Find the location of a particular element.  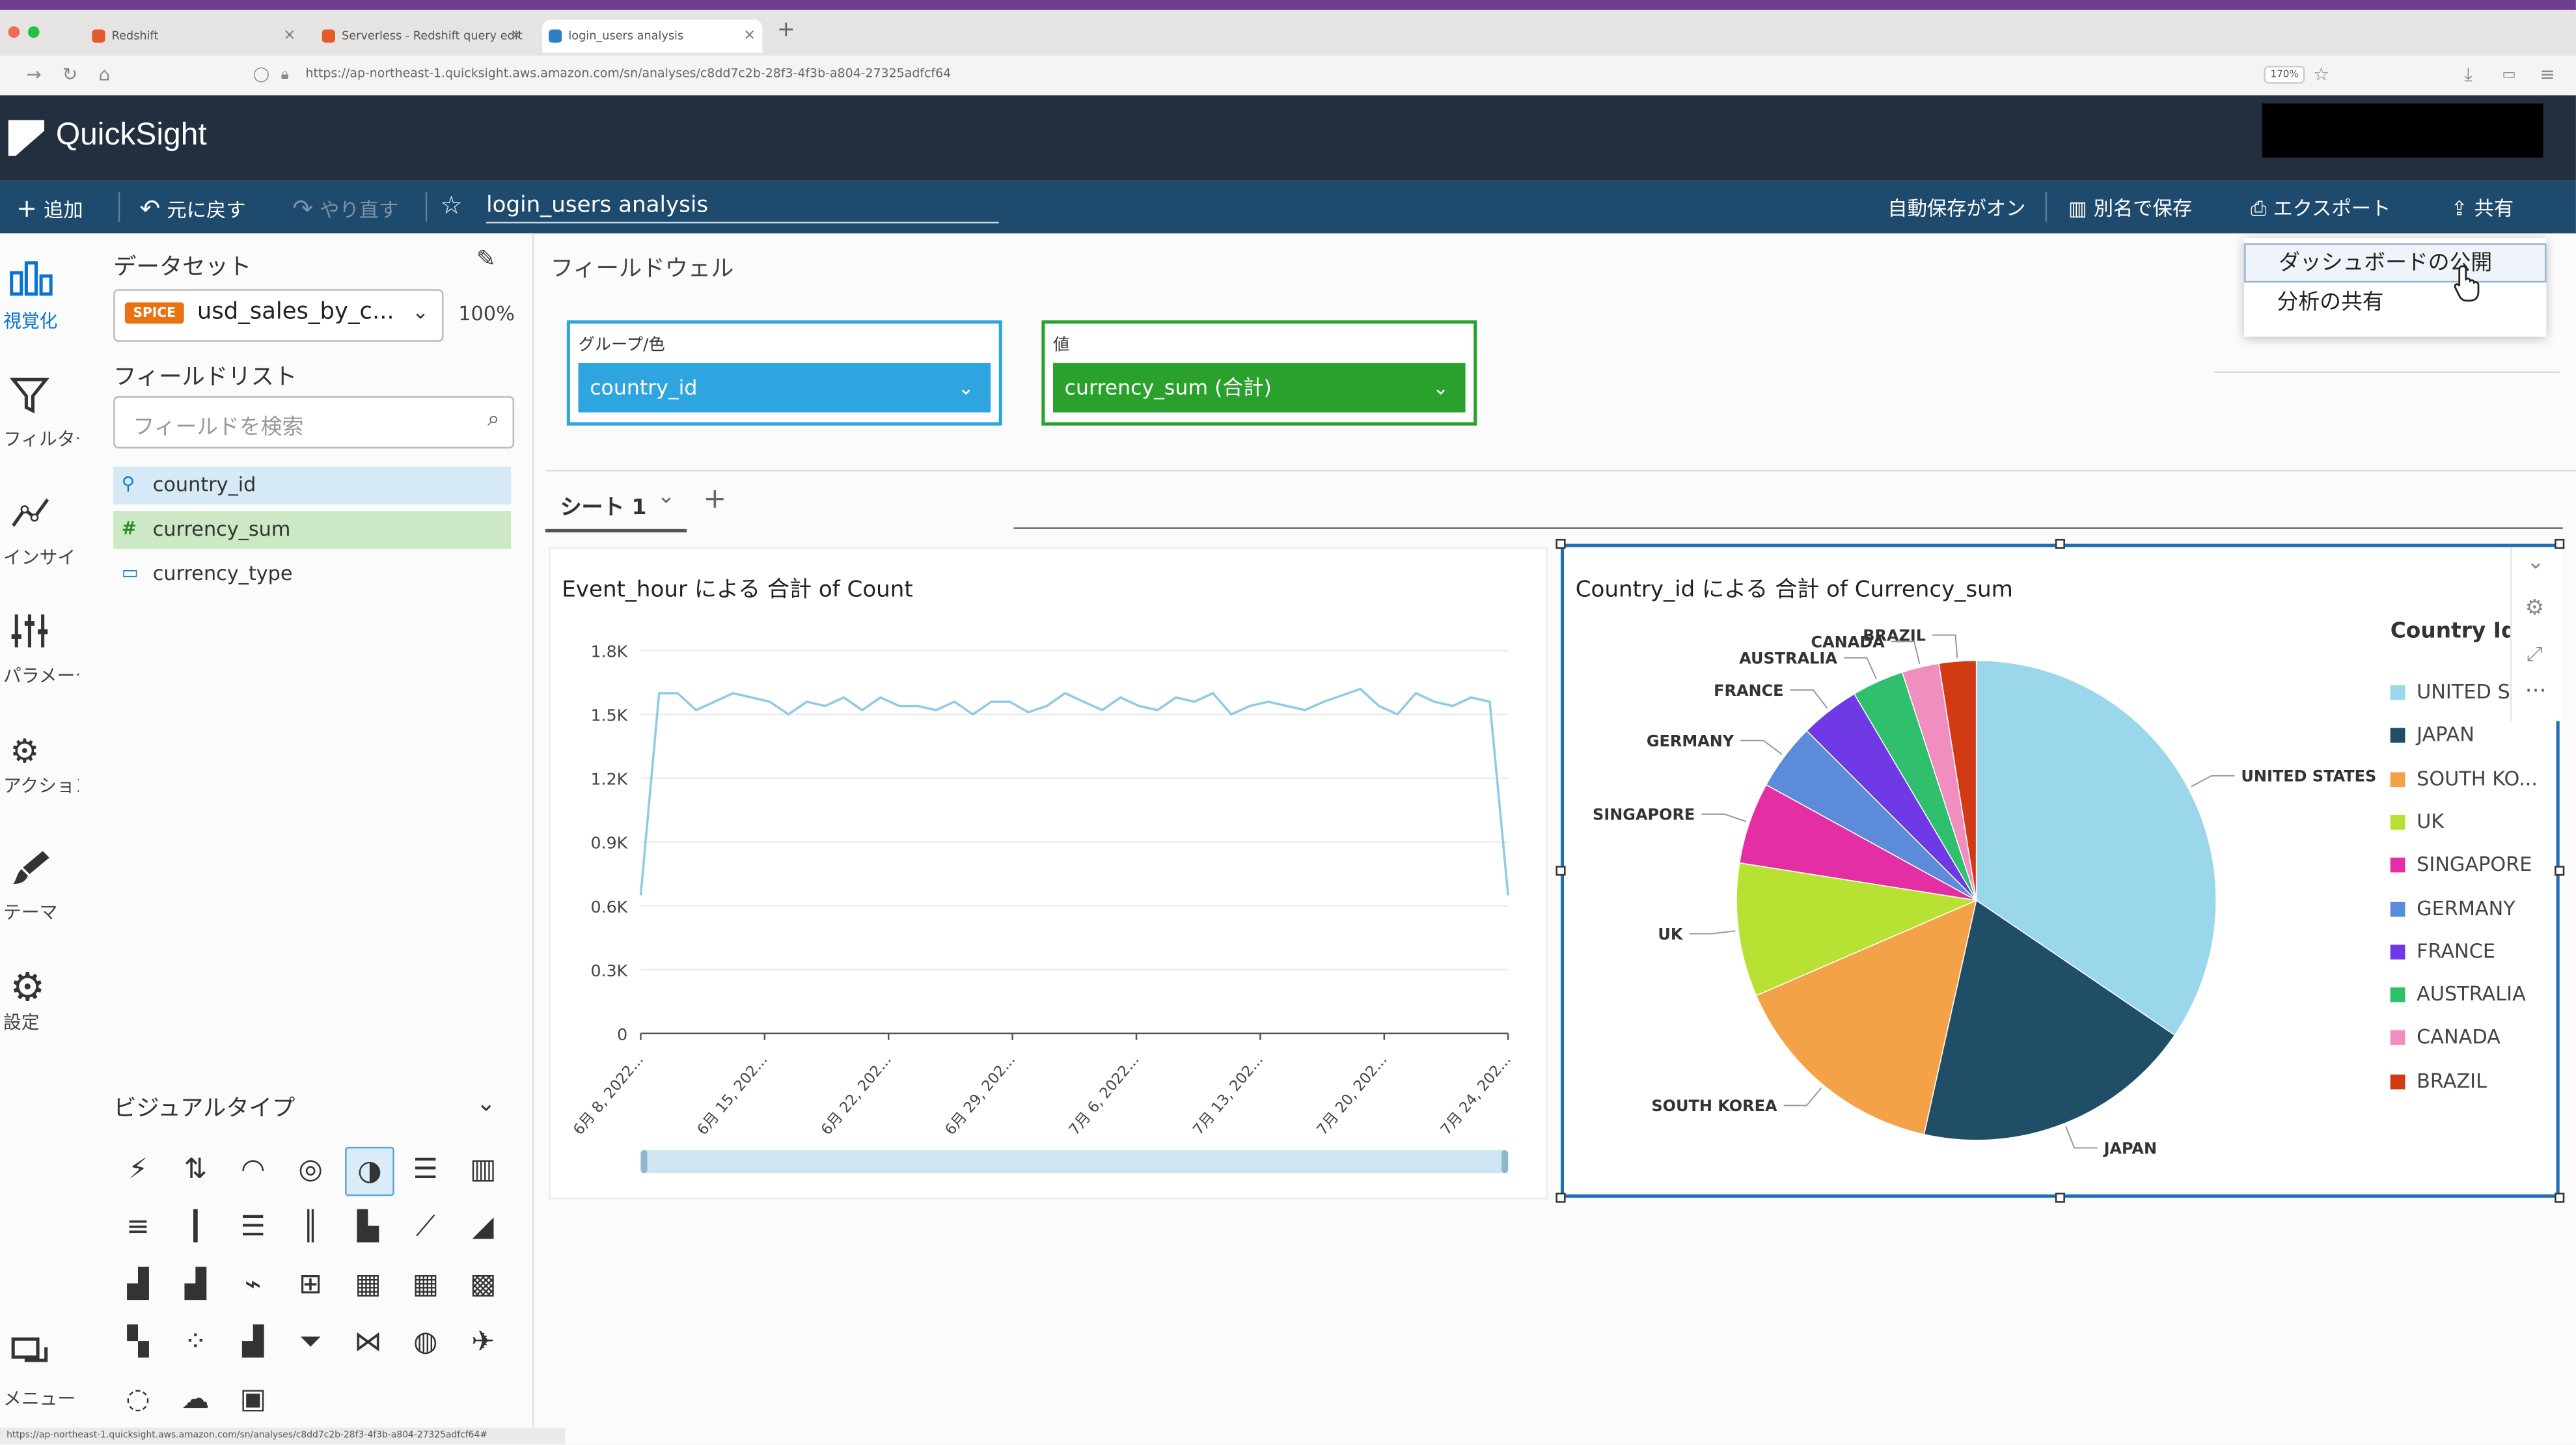

combo-stacked-icon: ▟ is located at coordinates (195, 1285).